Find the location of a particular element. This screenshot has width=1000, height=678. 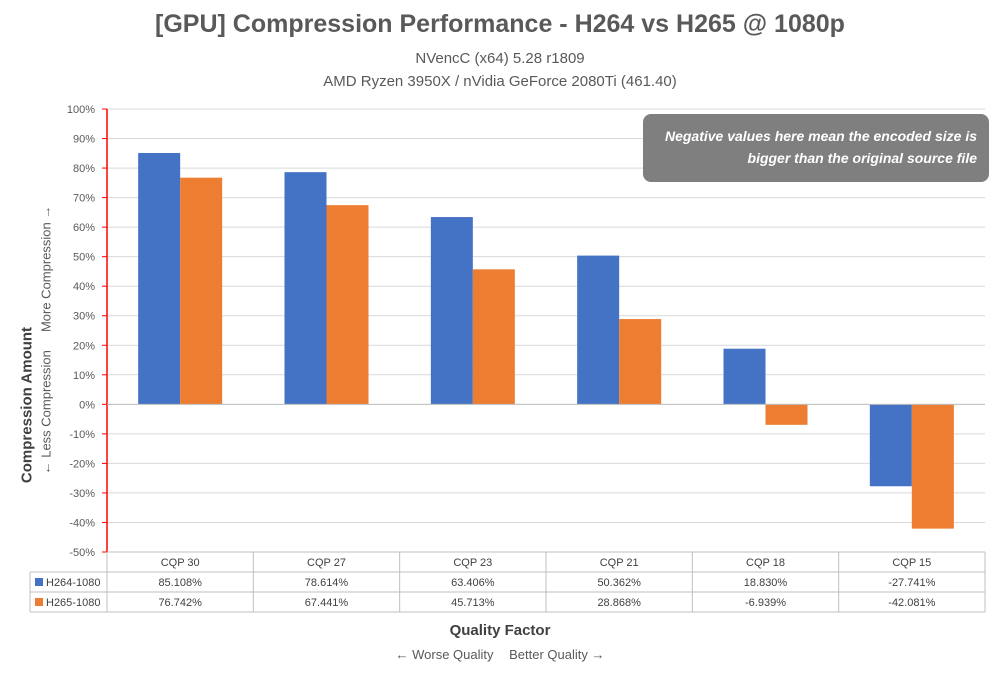

x-axis-sublabel: ← Worse Quality Better Quality → is located at coordinates (500, 654).